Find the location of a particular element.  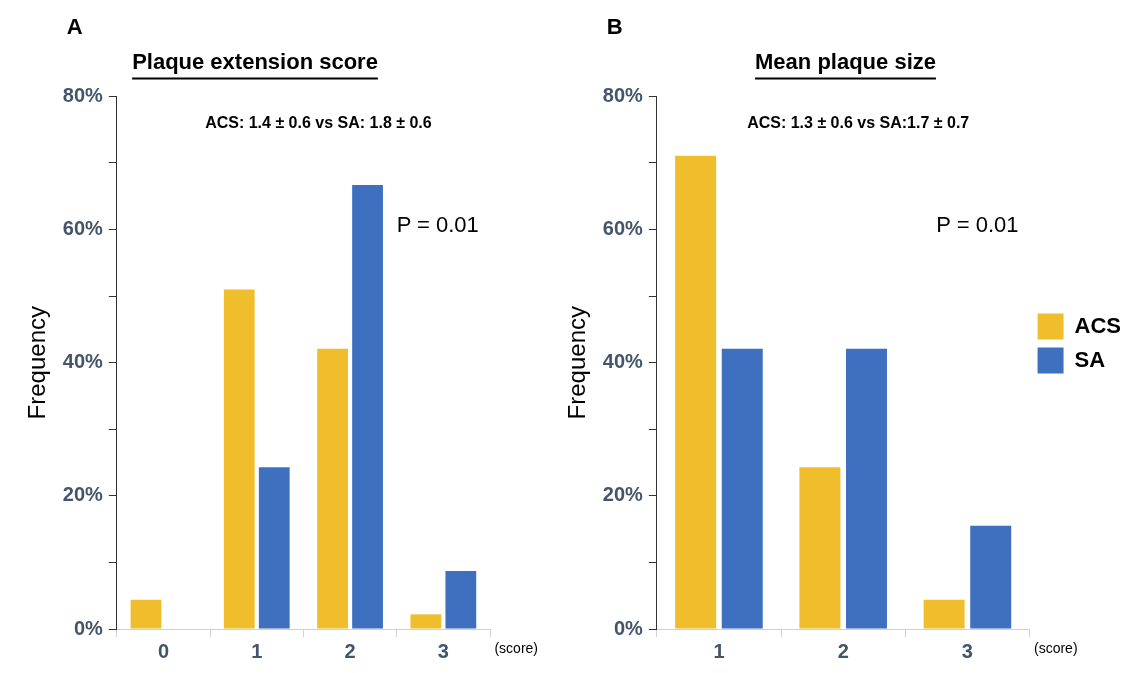

legend-label: ACS is located at coordinates (1097, 325).